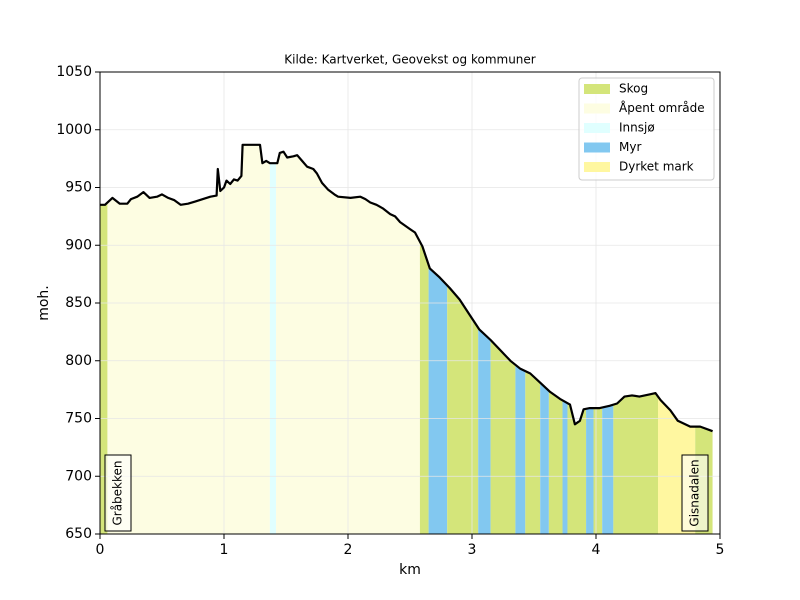 Image resolution: width=800 pixels, height=600 pixels. Describe the element at coordinates (224, 550) in the screenshot. I see `x-tick-label: 1` at that location.